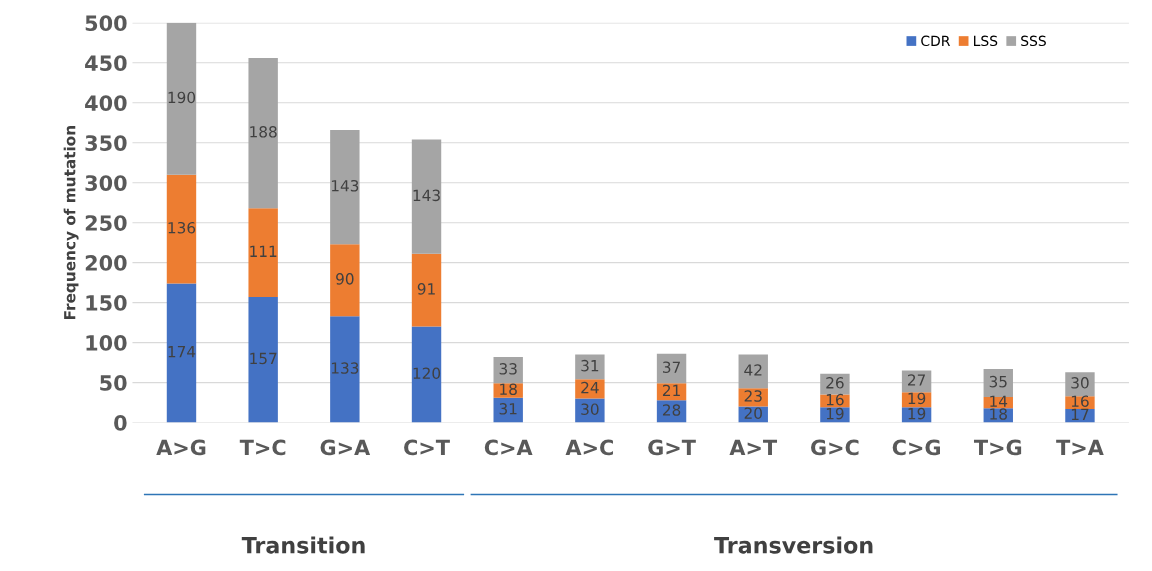 This screenshot has height=571, width=1152. I want to click on data-label: 136, so click(182, 227).